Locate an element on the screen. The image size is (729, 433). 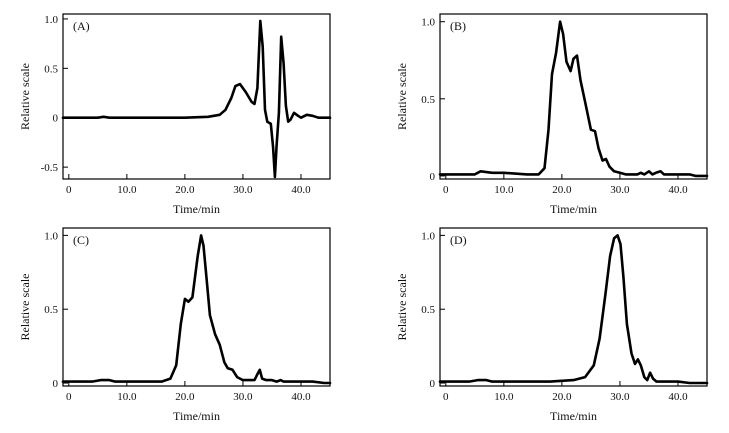
panel-label: (D) is located at coordinates (458, 240).